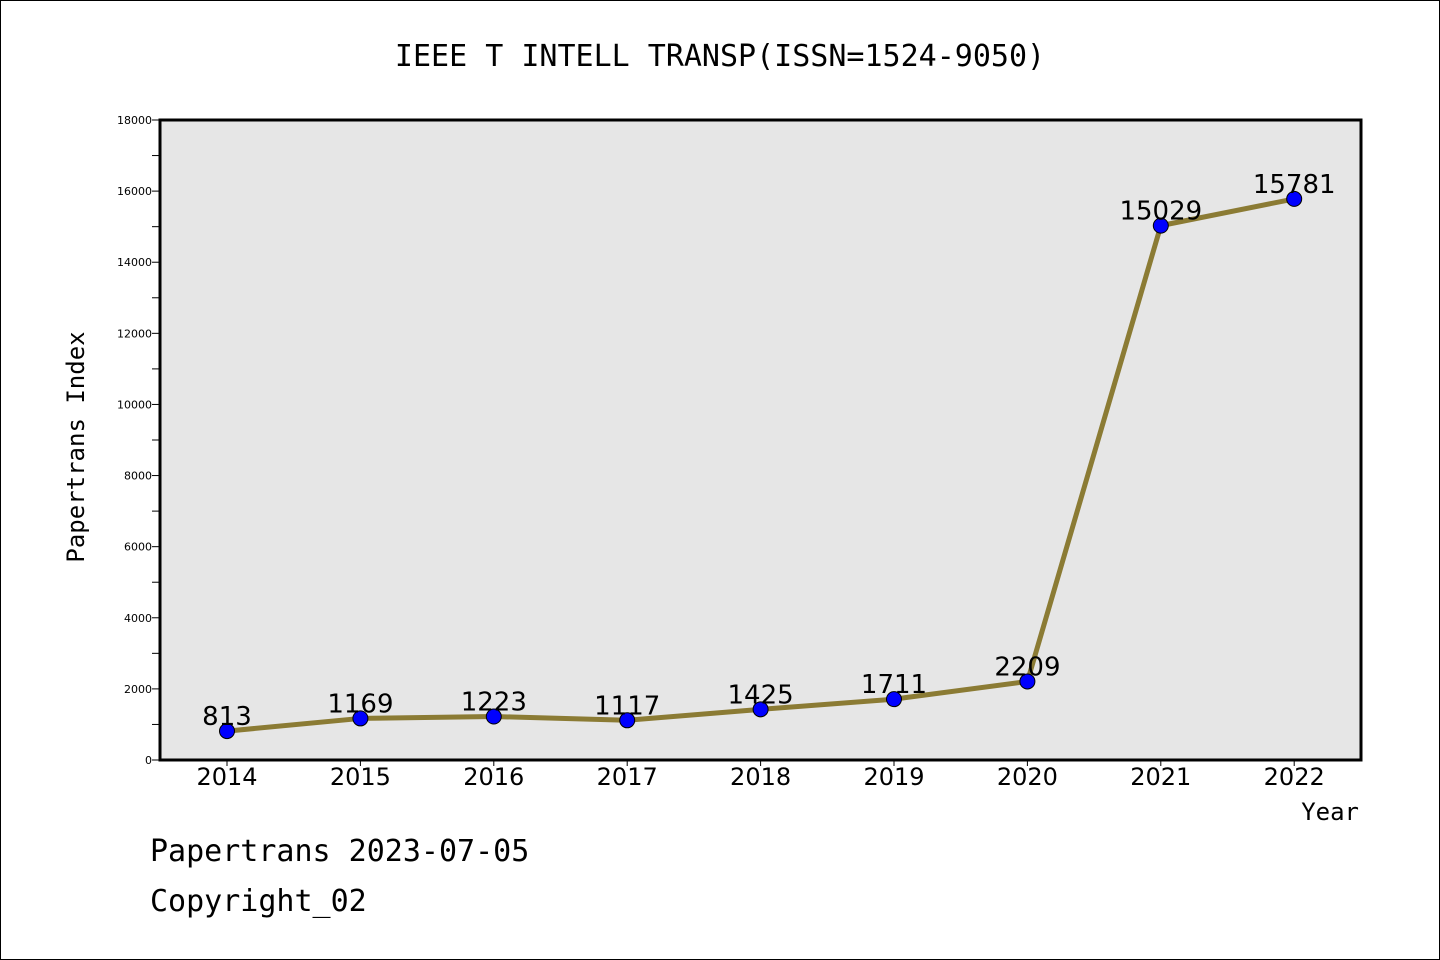 Image resolution: width=1440 pixels, height=960 pixels. What do you see at coordinates (894, 685) in the screenshot?
I see `data-label: 1711` at bounding box center [894, 685].